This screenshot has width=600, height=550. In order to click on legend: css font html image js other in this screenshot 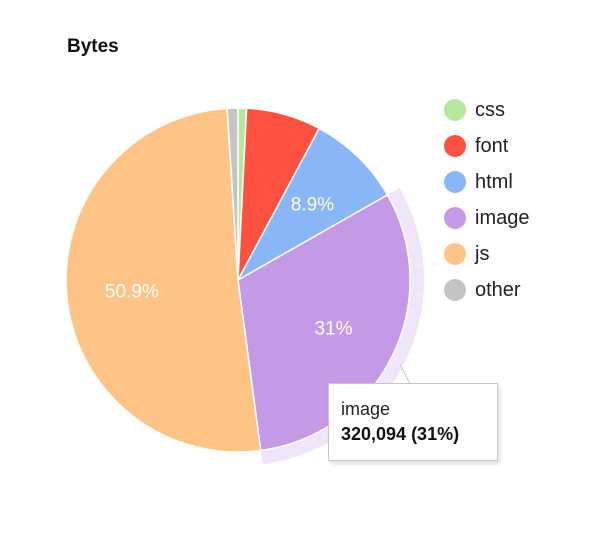, I will do `click(486, 200)`.